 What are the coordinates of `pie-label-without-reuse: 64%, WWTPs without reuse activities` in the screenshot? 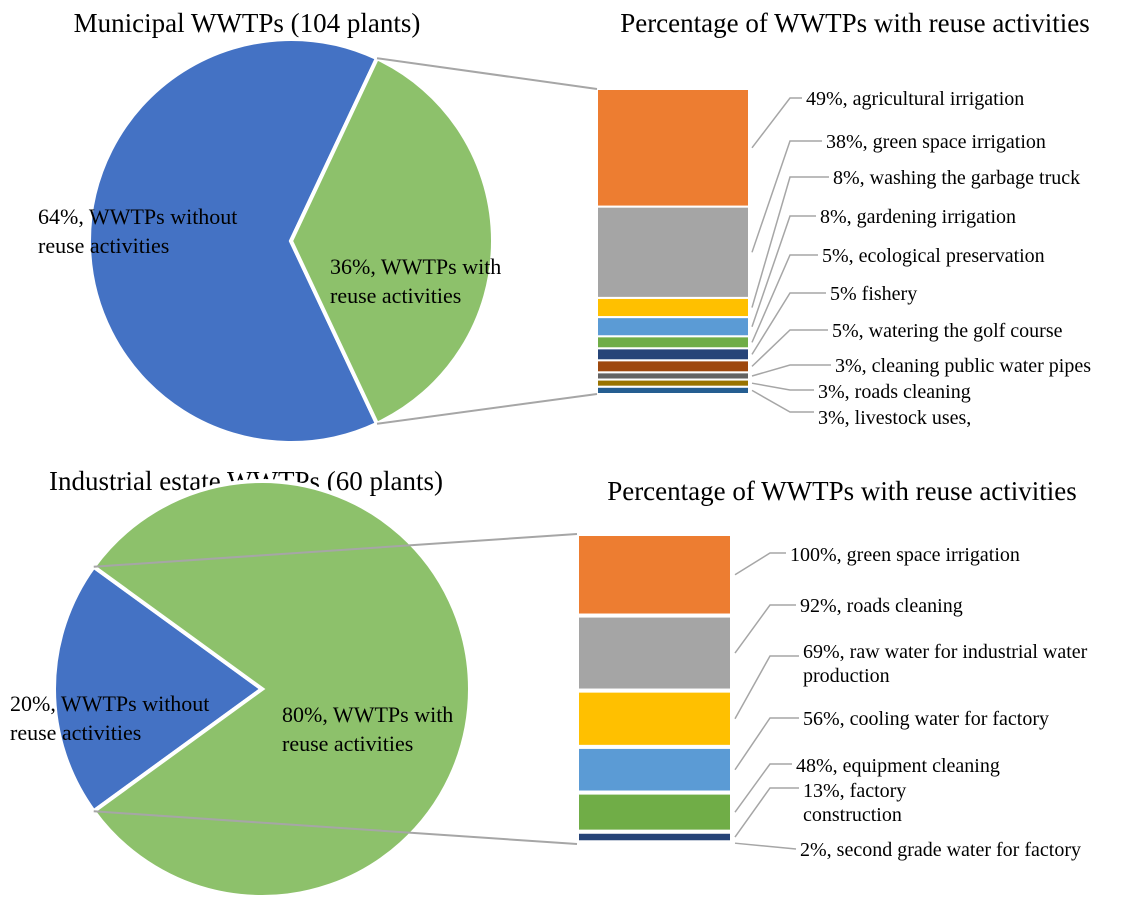 It's located at (137, 231).